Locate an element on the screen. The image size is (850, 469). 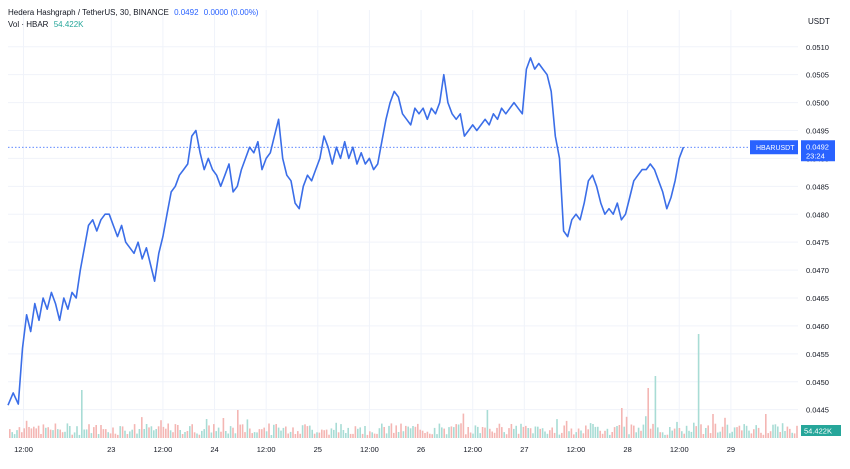
x-tick-label: 28 is located at coordinates (627, 449).